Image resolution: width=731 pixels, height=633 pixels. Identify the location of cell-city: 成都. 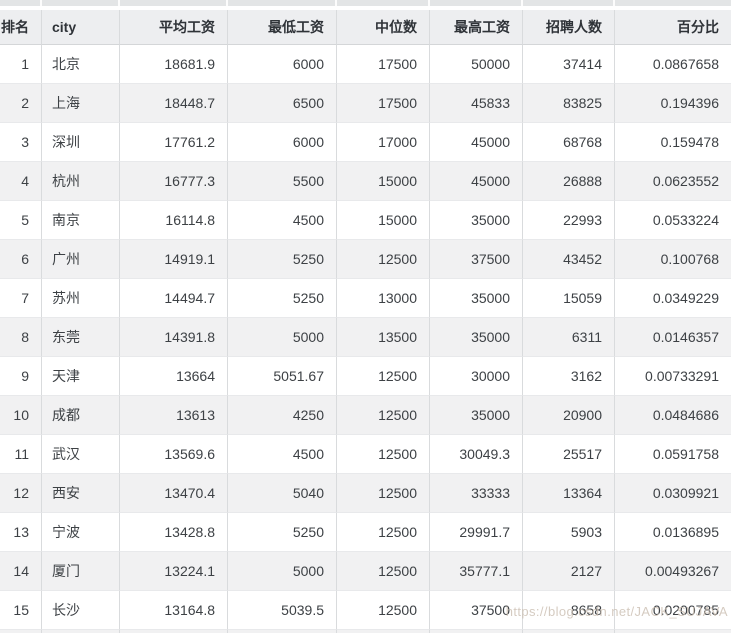
(81, 415).